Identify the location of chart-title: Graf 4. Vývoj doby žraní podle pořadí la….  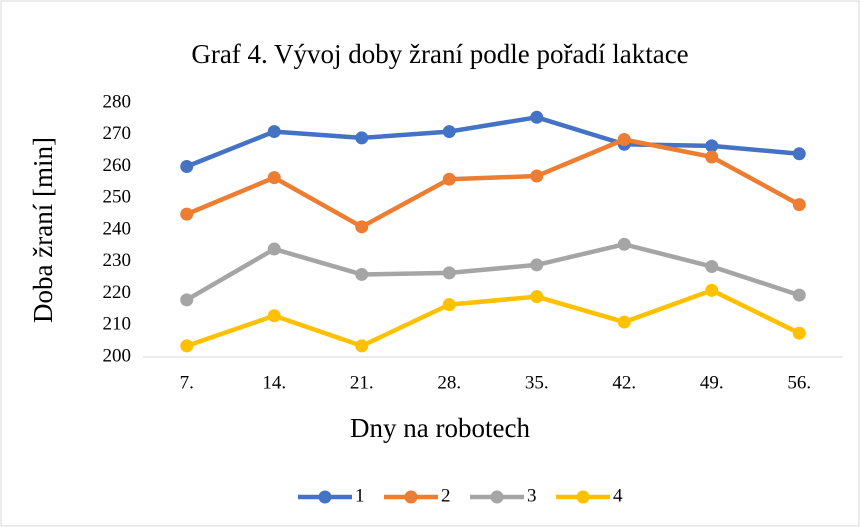
(439, 54).